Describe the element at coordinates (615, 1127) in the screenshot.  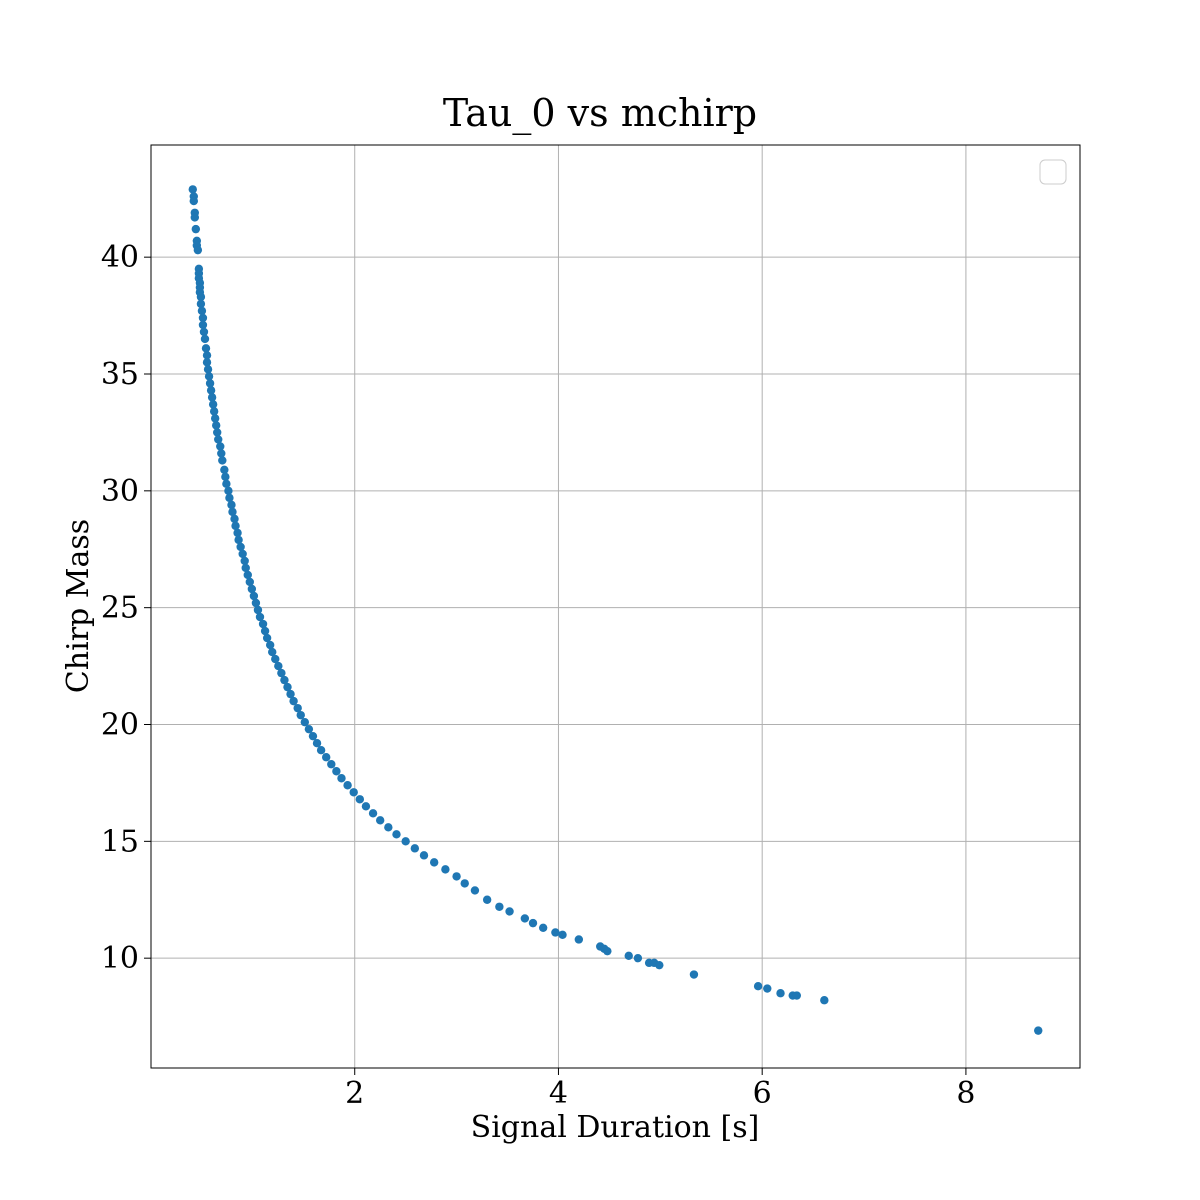
I see `x-axis-label: Signal Duration [s]` at that location.